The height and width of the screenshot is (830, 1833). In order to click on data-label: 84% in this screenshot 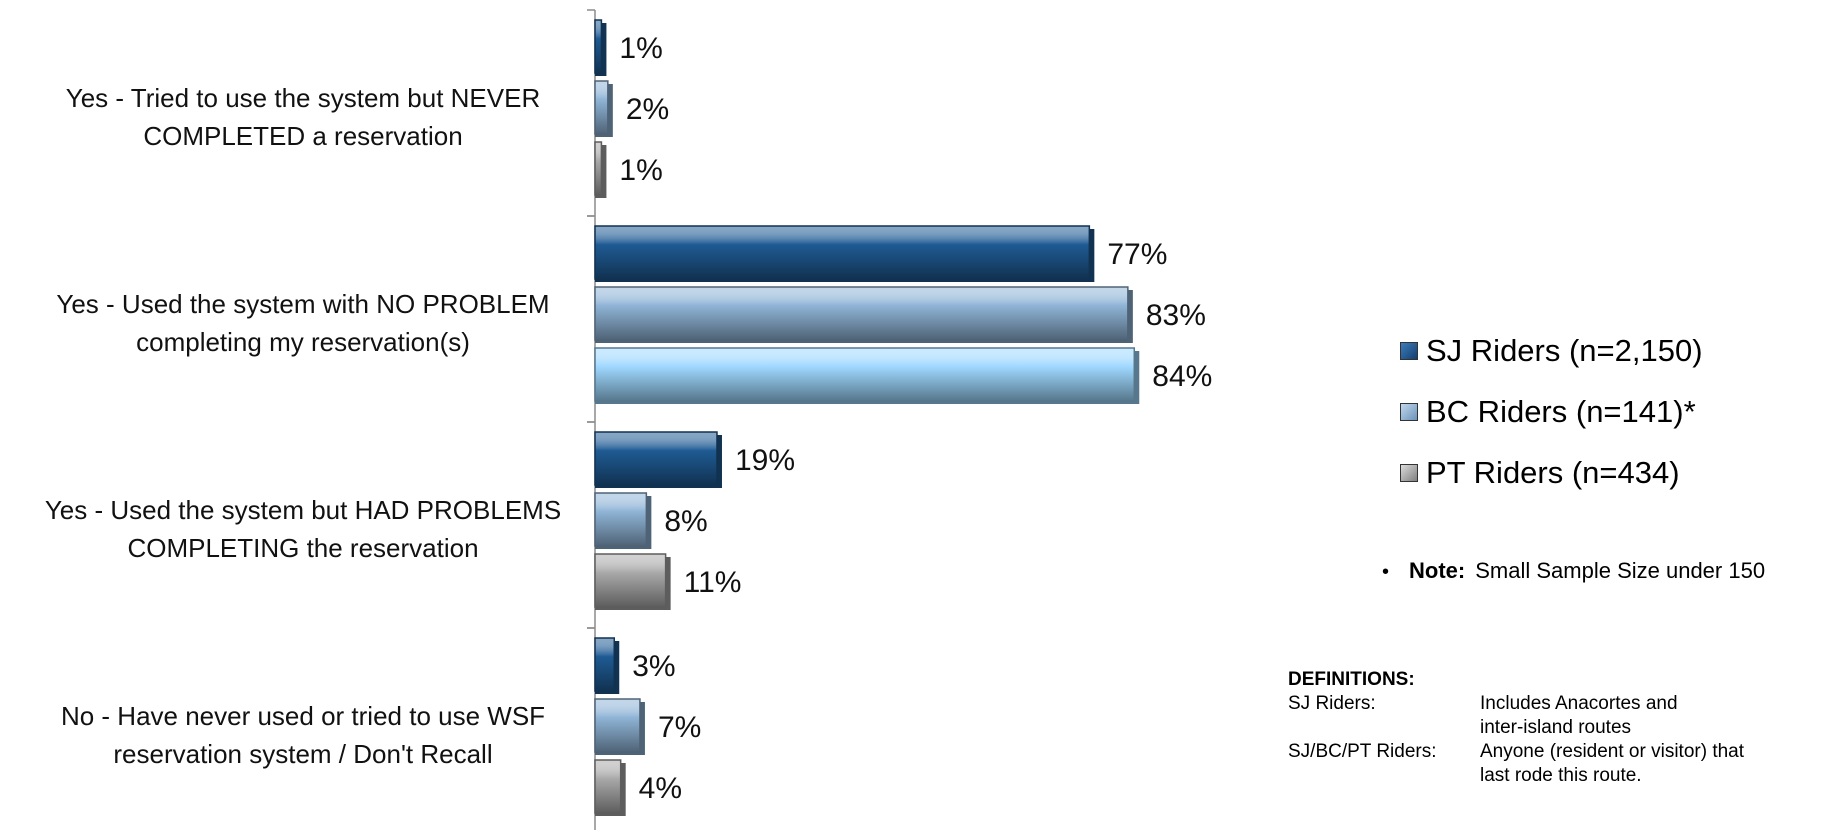, I will do `click(1182, 376)`.